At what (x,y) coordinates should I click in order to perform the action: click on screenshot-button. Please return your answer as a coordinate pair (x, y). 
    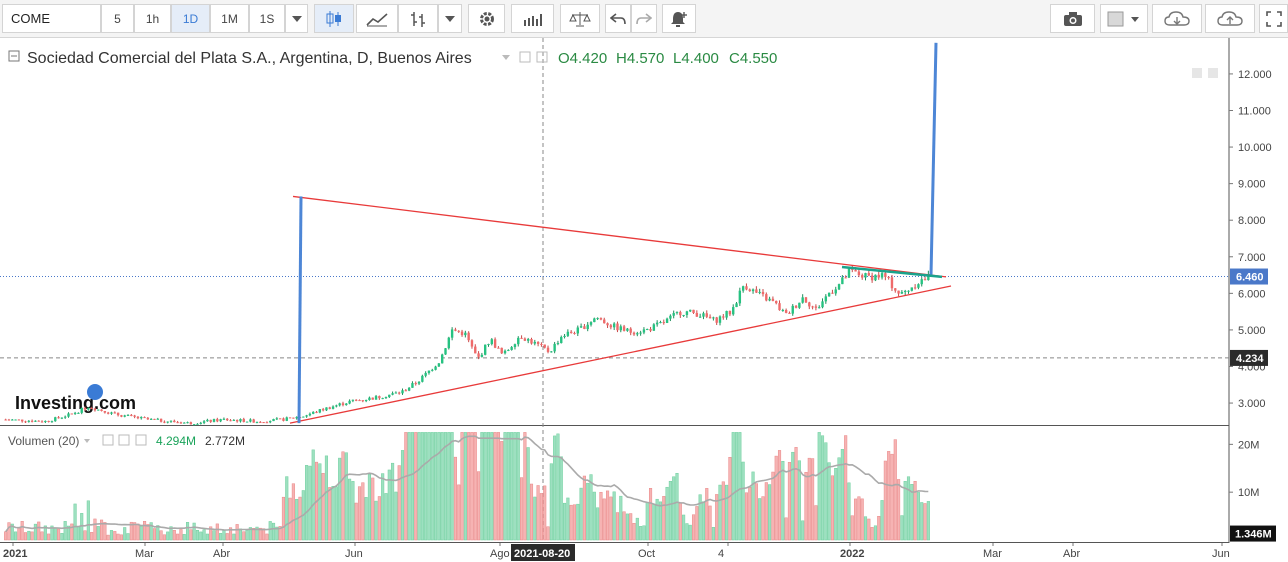
    Looking at the image, I should click on (1072, 18).